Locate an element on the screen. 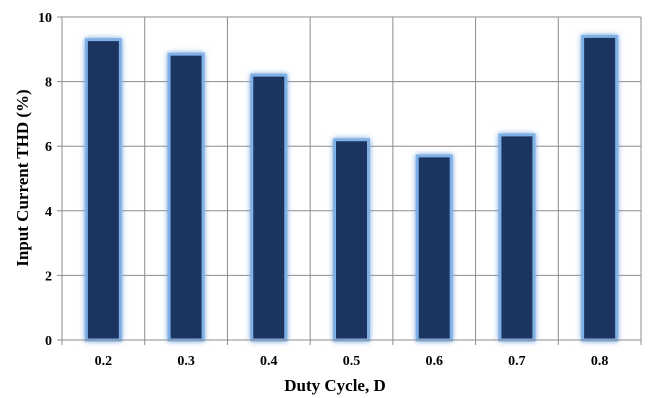 This screenshot has height=398, width=652. bar-0.4 is located at coordinates (269, 207).